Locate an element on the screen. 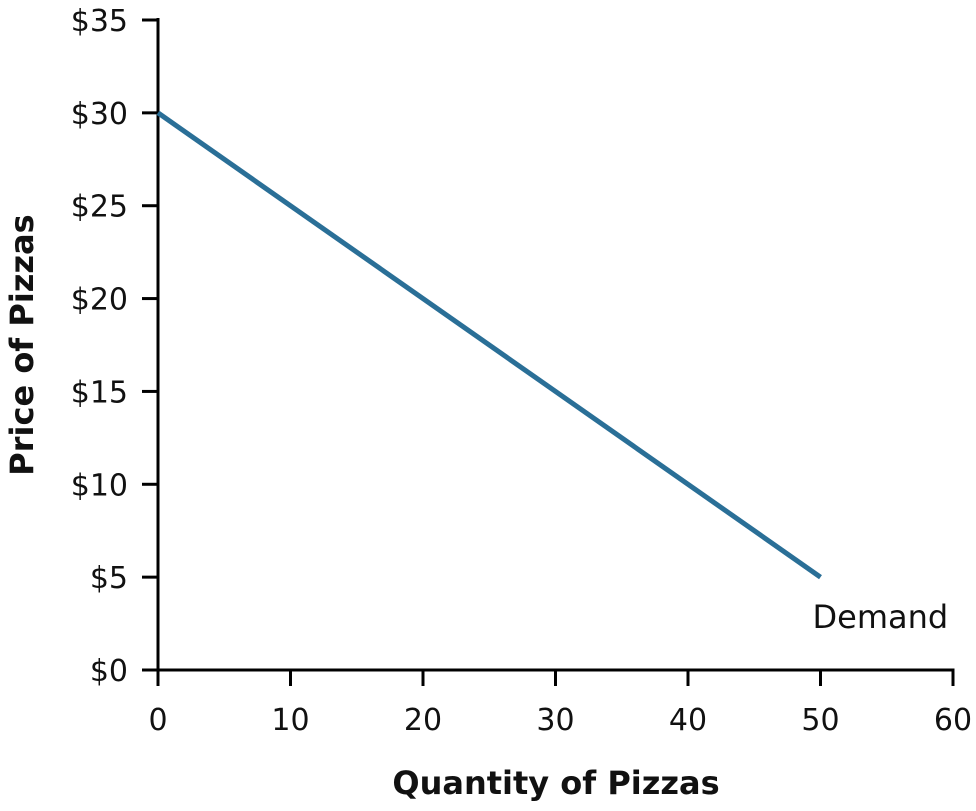 The image size is (976, 811). y-tick-label: $20 is located at coordinates (99, 300).